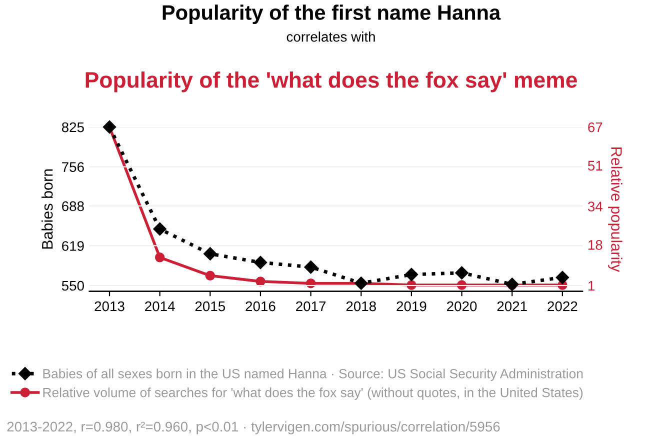 This screenshot has height=438, width=662. What do you see at coordinates (73, 127) in the screenshot?
I see `y-tick-label: 825` at bounding box center [73, 127].